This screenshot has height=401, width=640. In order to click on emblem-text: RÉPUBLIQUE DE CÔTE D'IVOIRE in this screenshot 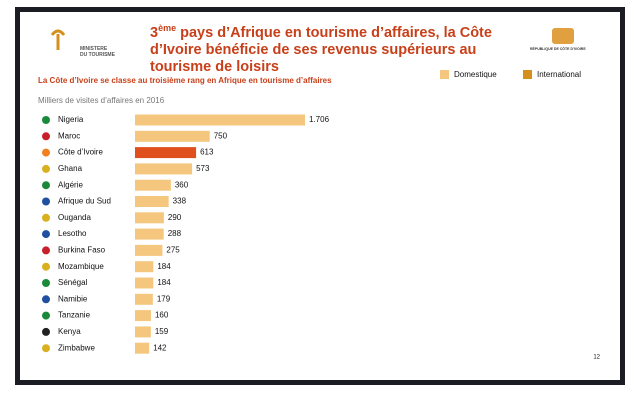, I will do `click(558, 49)`.